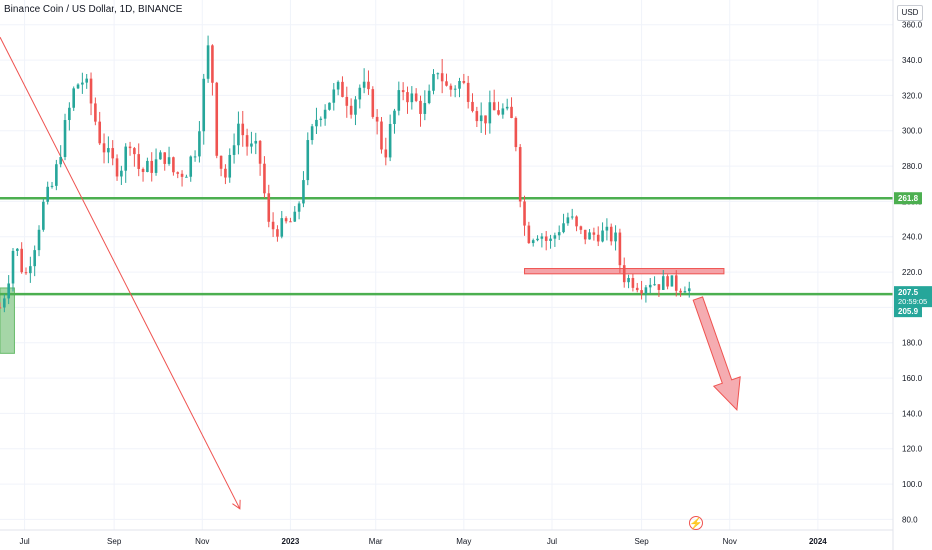 The image size is (932, 550). What do you see at coordinates (908, 312) in the screenshot?
I see `secondary-price-tag` at bounding box center [908, 312].